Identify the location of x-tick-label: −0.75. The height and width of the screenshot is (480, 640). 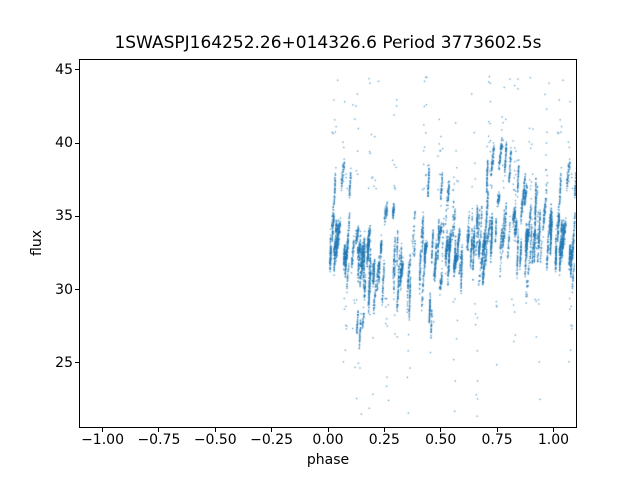
(159, 440).